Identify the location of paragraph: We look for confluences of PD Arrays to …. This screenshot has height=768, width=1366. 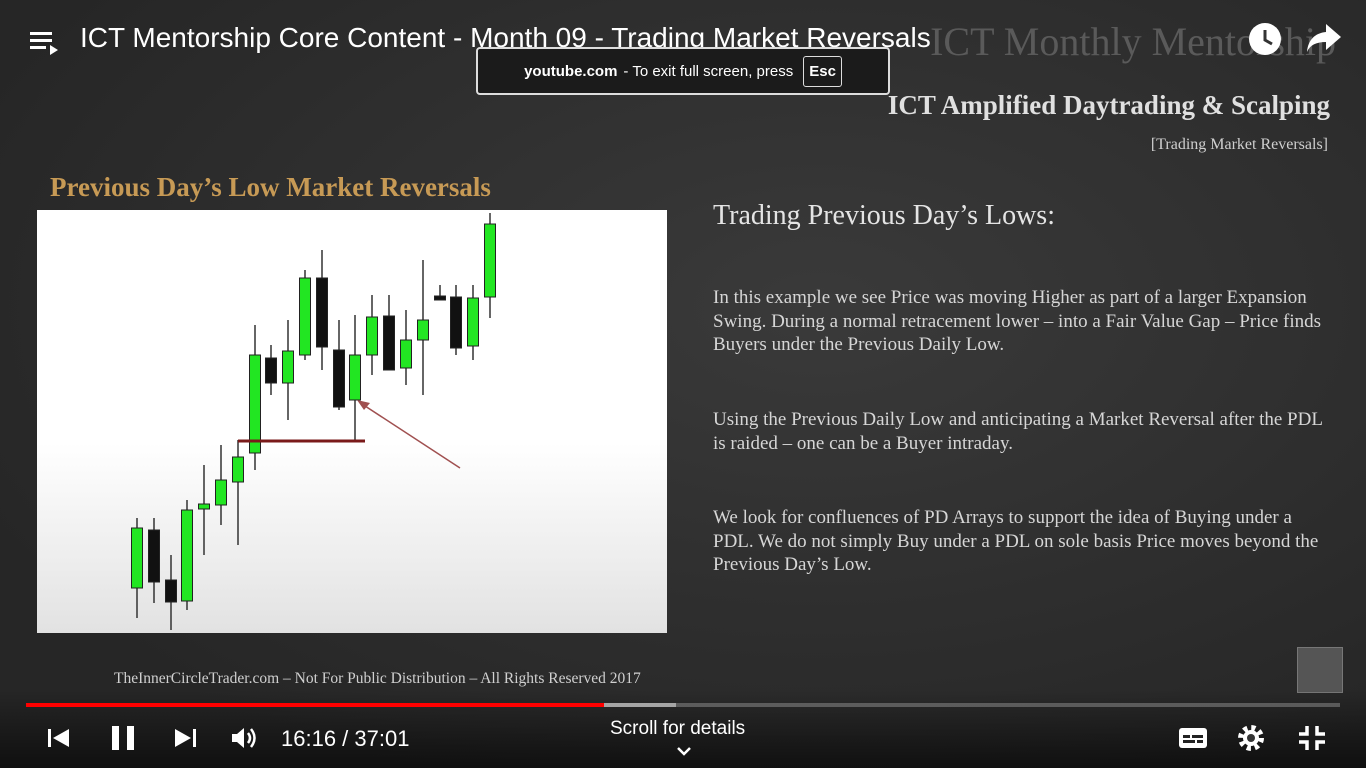
(1016, 541).